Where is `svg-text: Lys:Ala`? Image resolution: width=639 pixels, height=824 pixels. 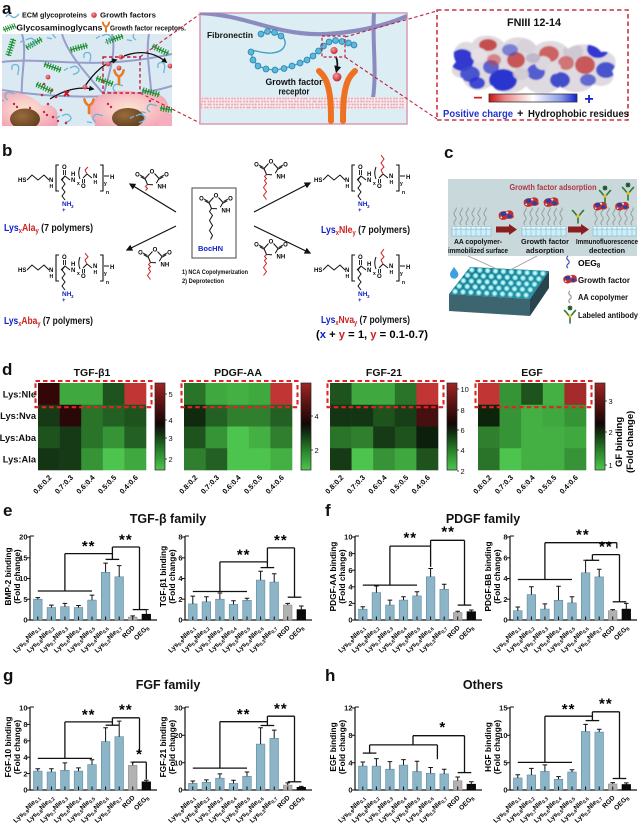 svg-text: Lys:Ala is located at coordinates (20, 460).